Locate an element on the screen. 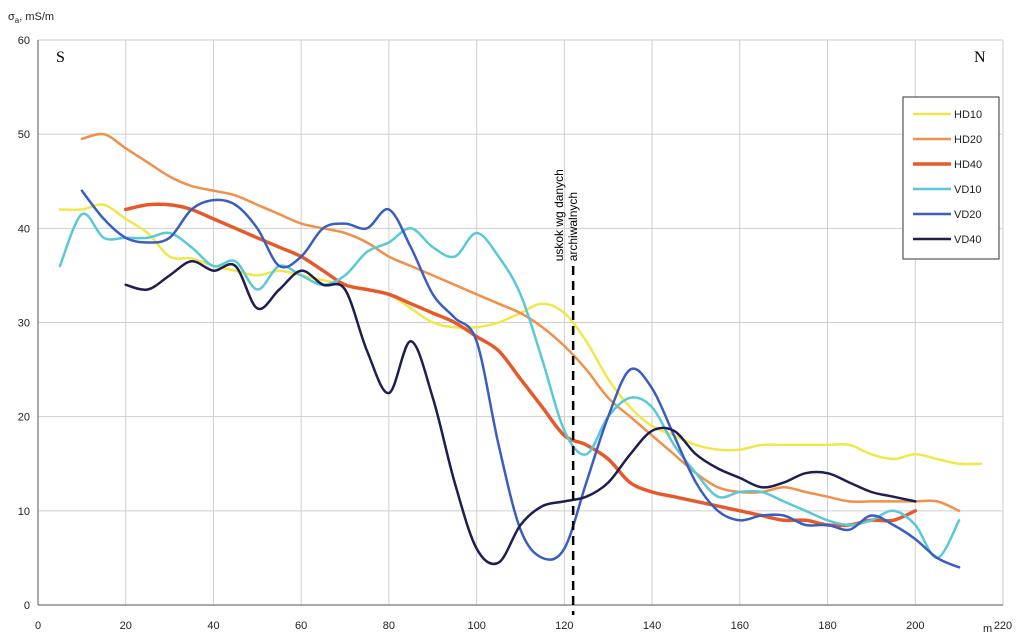 The image size is (1024, 642). legend-label: HD10 is located at coordinates (968, 115).